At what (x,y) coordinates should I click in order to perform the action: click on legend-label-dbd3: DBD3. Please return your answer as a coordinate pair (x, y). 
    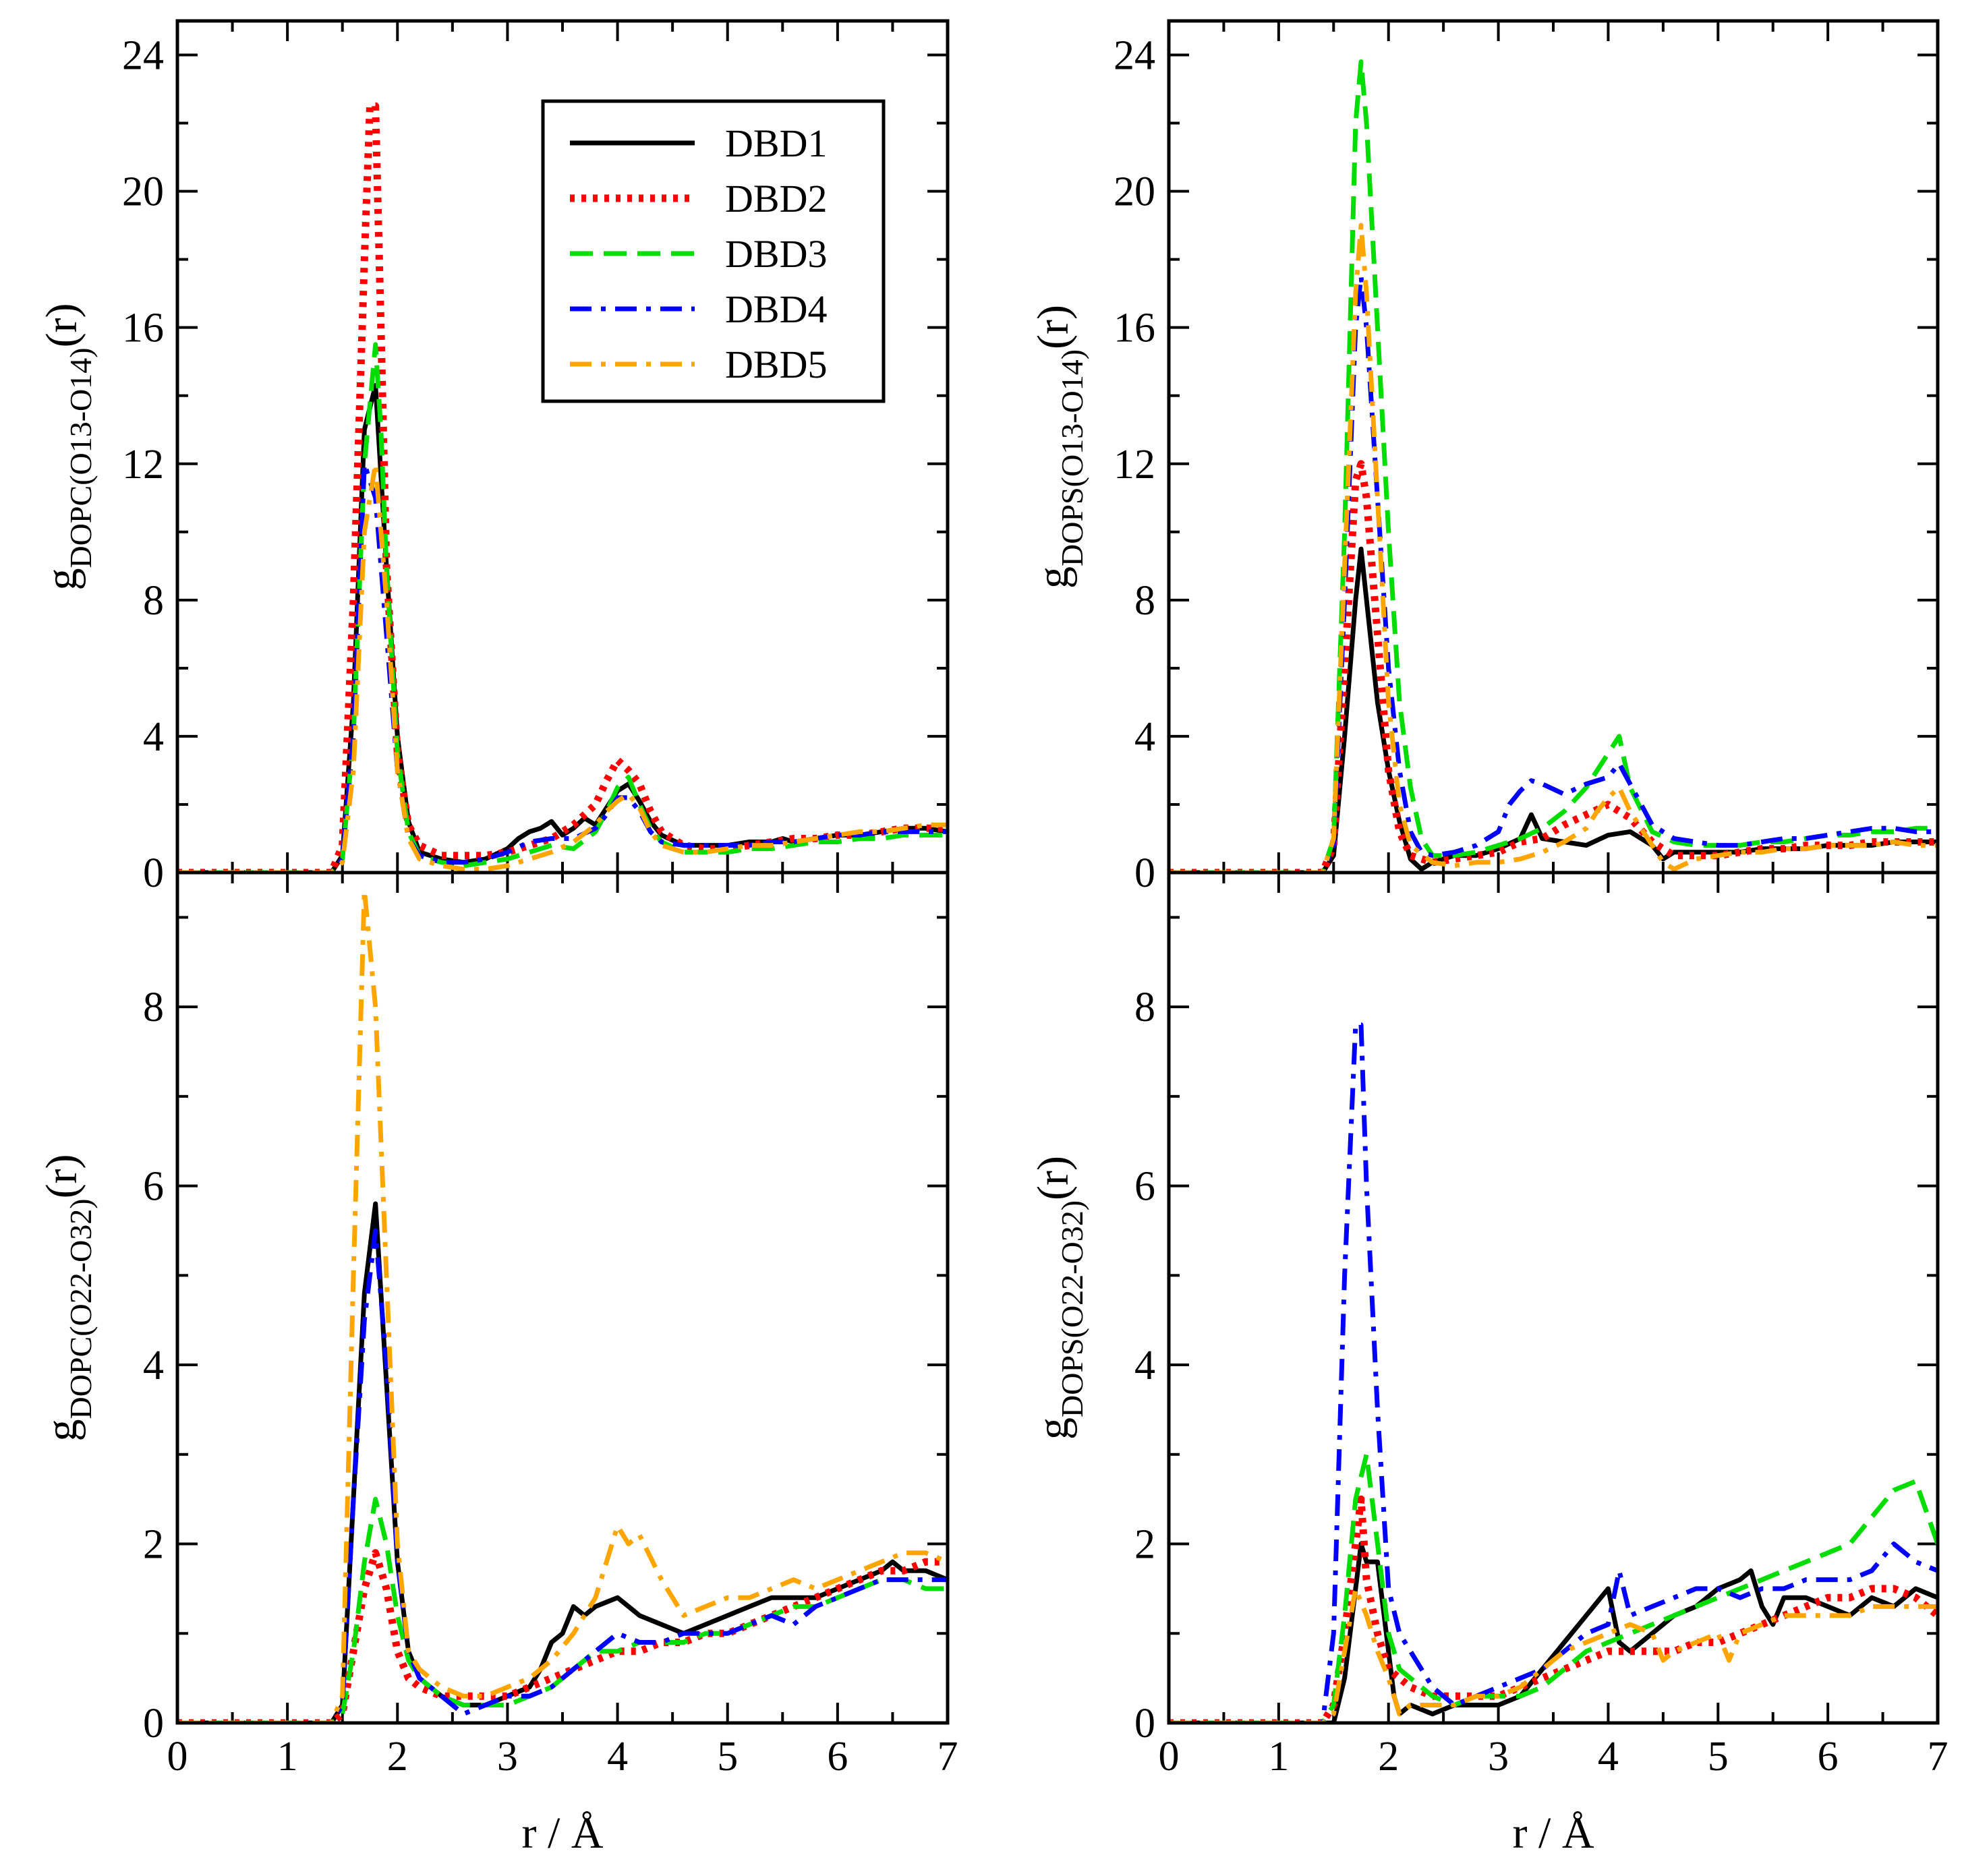
    Looking at the image, I should click on (776, 254).